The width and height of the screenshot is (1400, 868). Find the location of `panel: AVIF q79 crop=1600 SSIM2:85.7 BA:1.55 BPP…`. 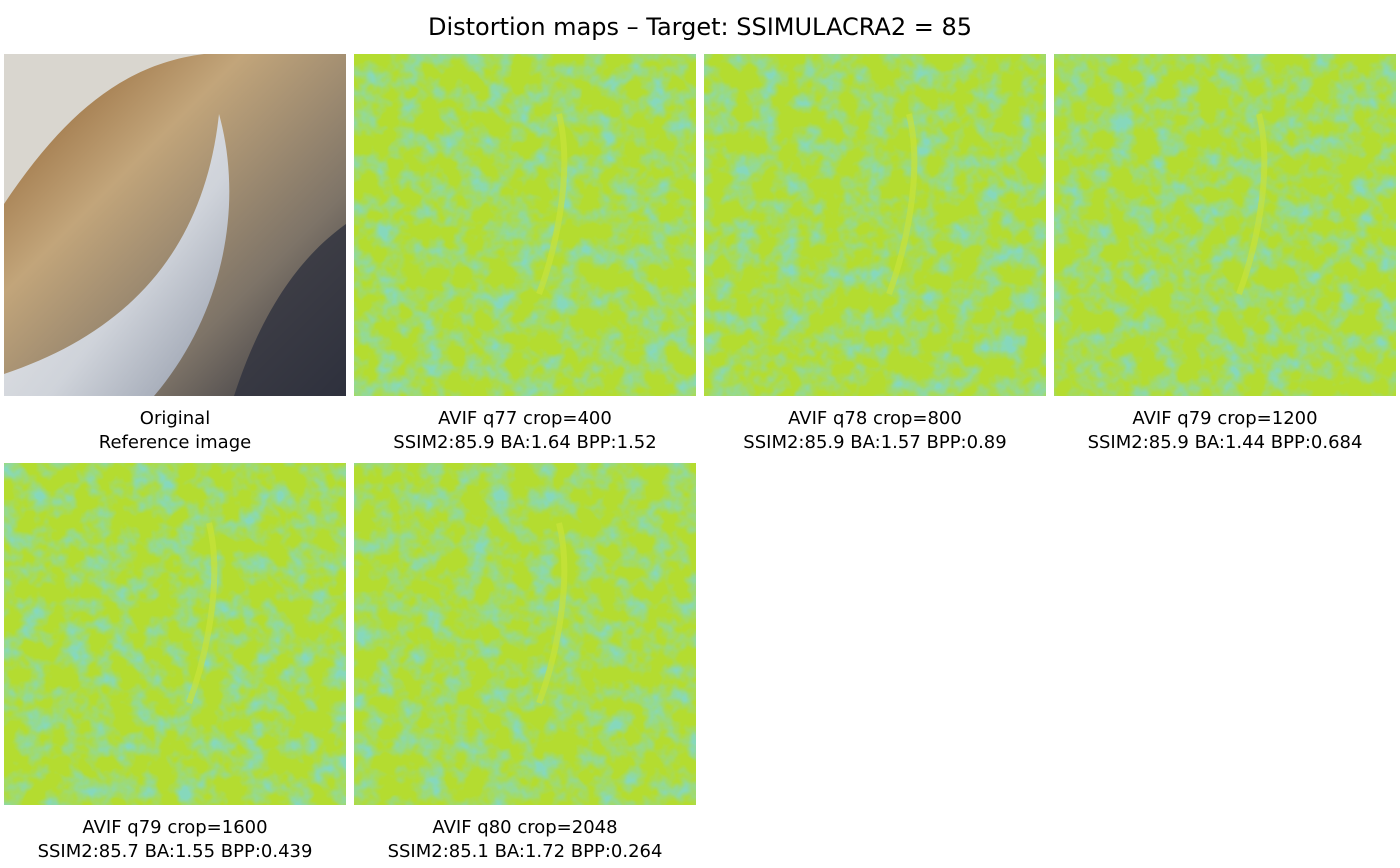

panel: AVIF q79 crop=1600 SSIM2:85.7 BA:1.55 BPP… is located at coordinates (175, 662).